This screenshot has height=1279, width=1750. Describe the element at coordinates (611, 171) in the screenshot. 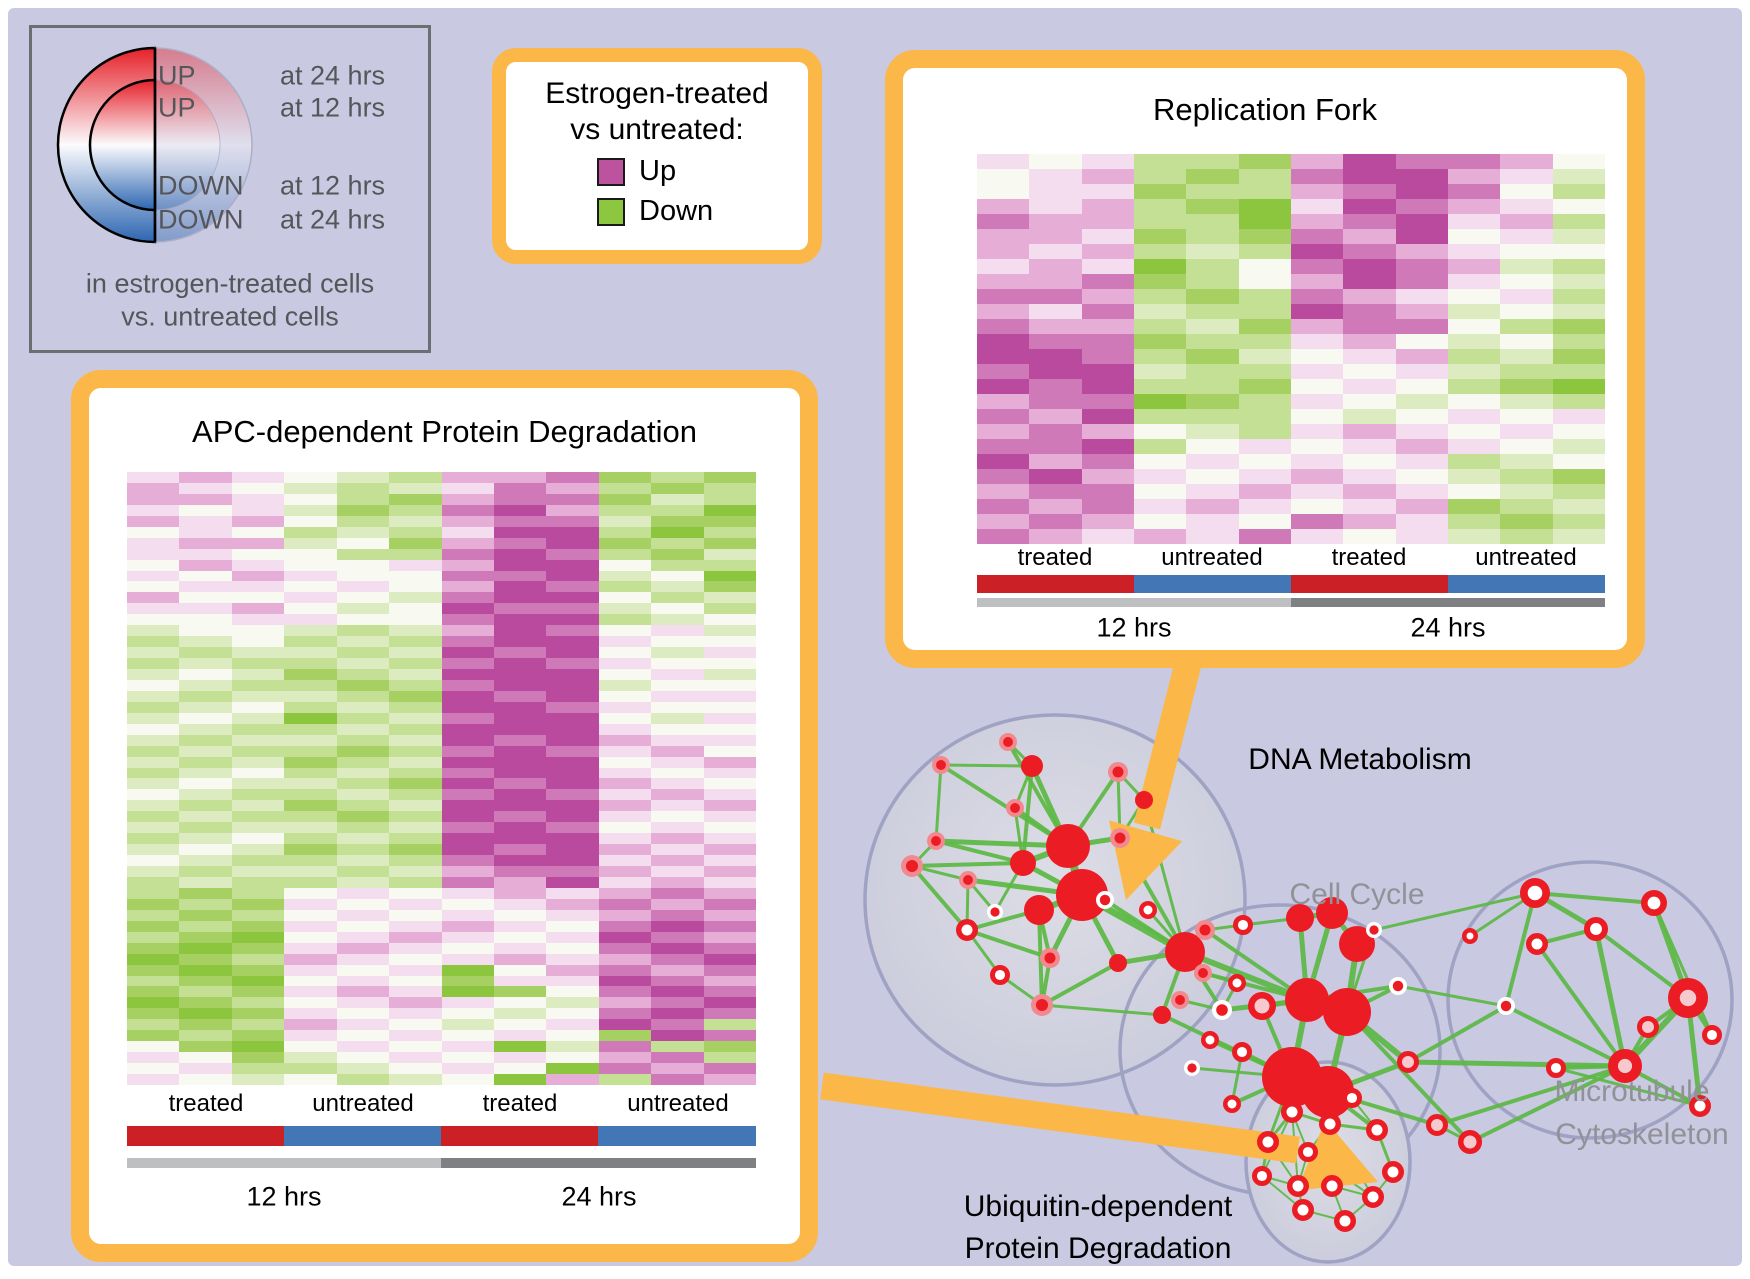

I see `up-swatch-icon` at that location.